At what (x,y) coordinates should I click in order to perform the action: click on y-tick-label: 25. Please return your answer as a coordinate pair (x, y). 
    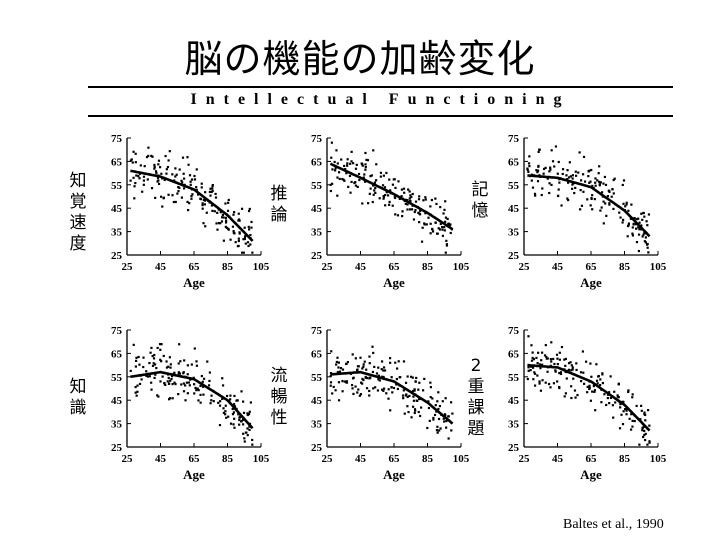
    Looking at the image, I should click on (514, 448).